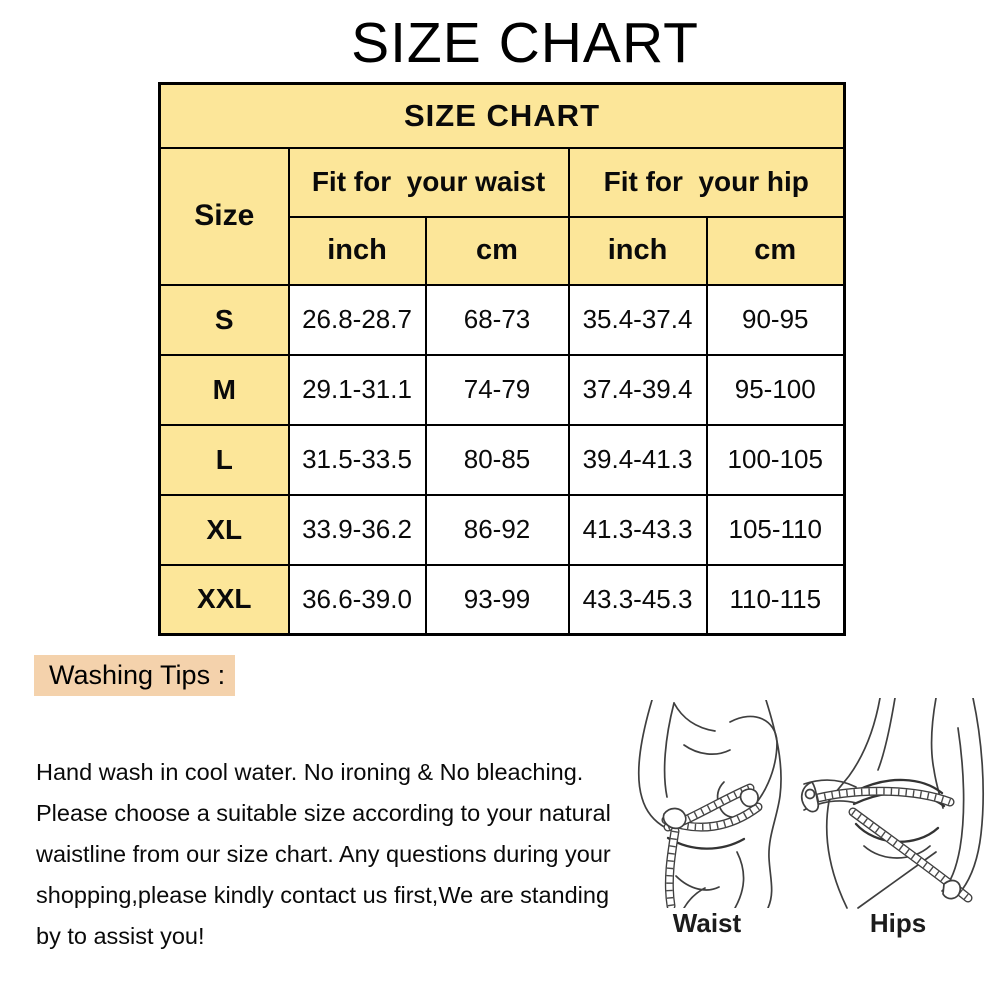  Describe the element at coordinates (497, 250) in the screenshot. I see `unit-header-waist-cm: cm` at that location.